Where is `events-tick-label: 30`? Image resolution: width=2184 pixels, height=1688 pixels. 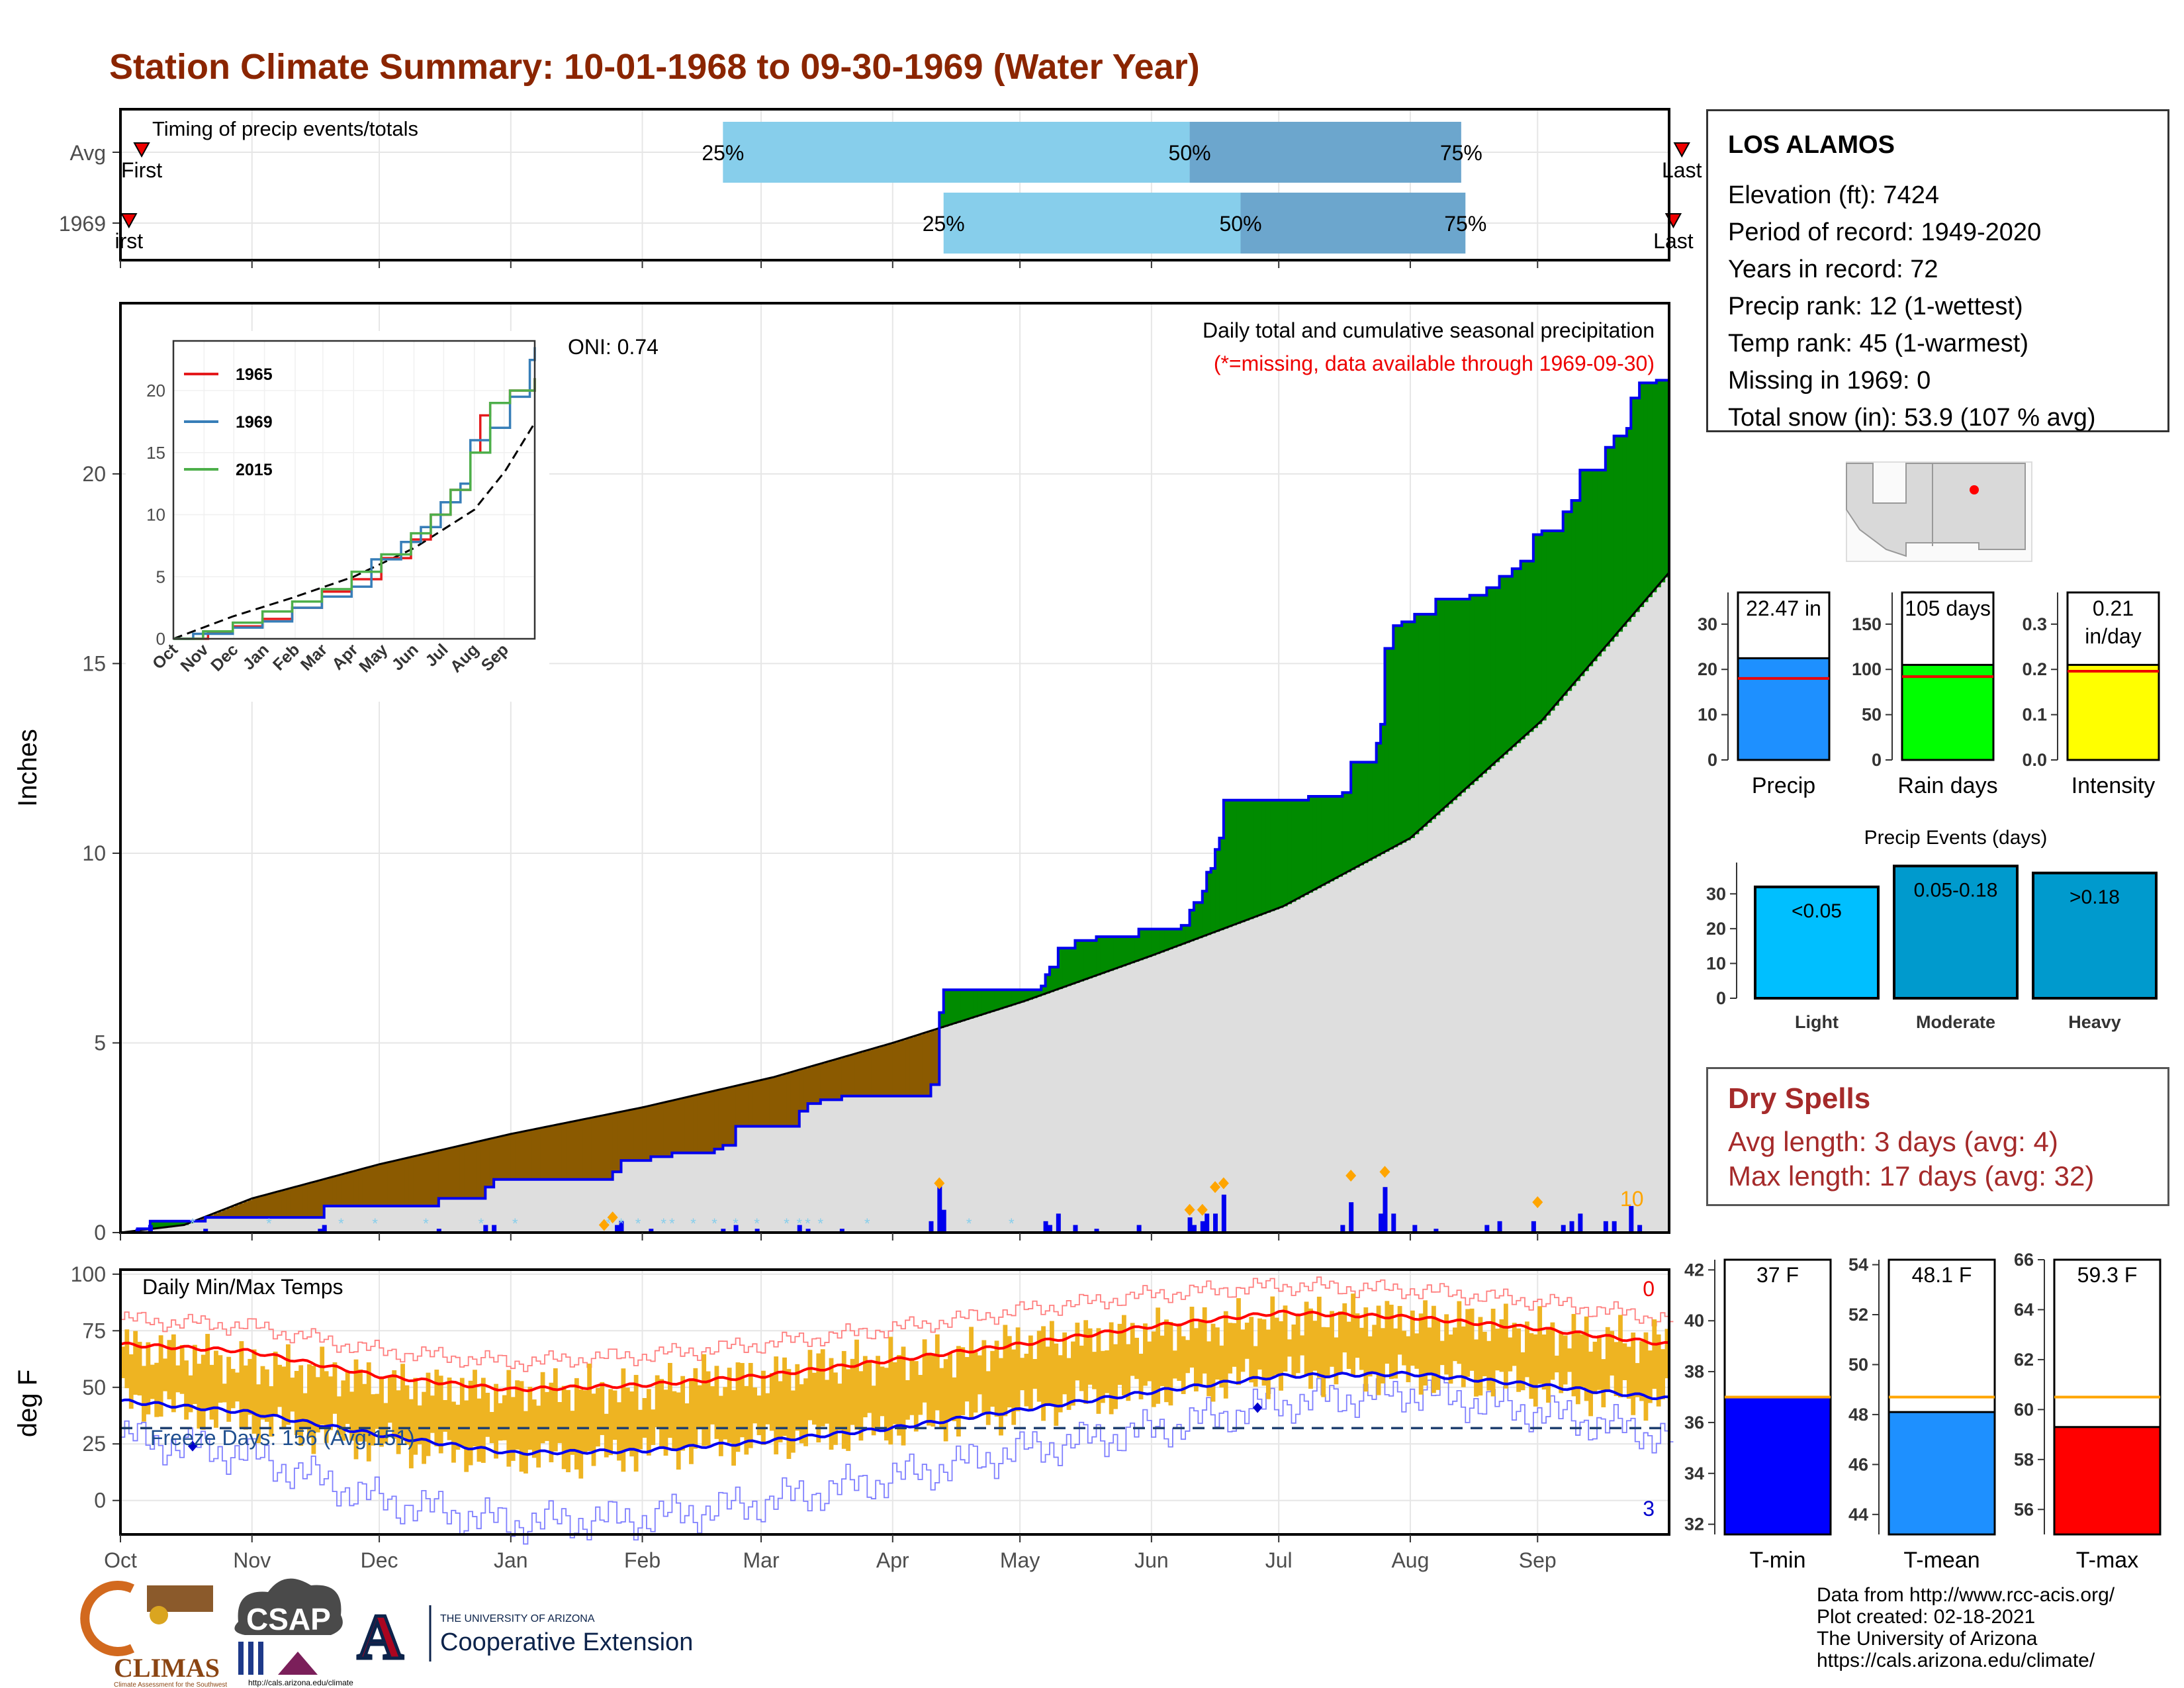 events-tick-label: 30 is located at coordinates (1716, 894).